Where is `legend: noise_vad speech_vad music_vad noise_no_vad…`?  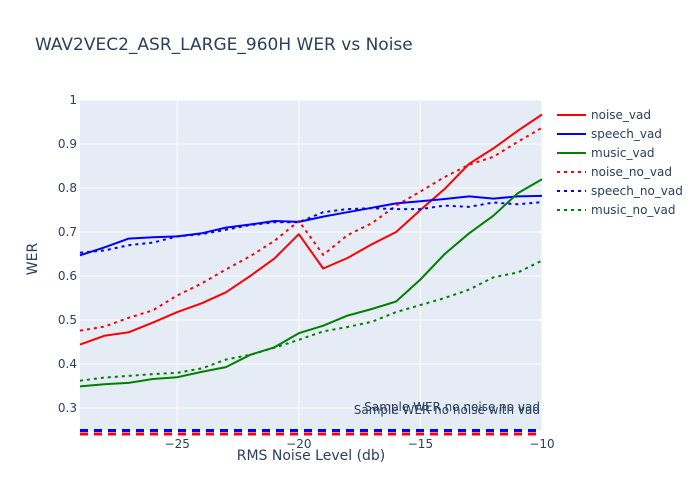 legend: noise_vad speech_vad music_vad noise_no_vad… is located at coordinates (620, 162).